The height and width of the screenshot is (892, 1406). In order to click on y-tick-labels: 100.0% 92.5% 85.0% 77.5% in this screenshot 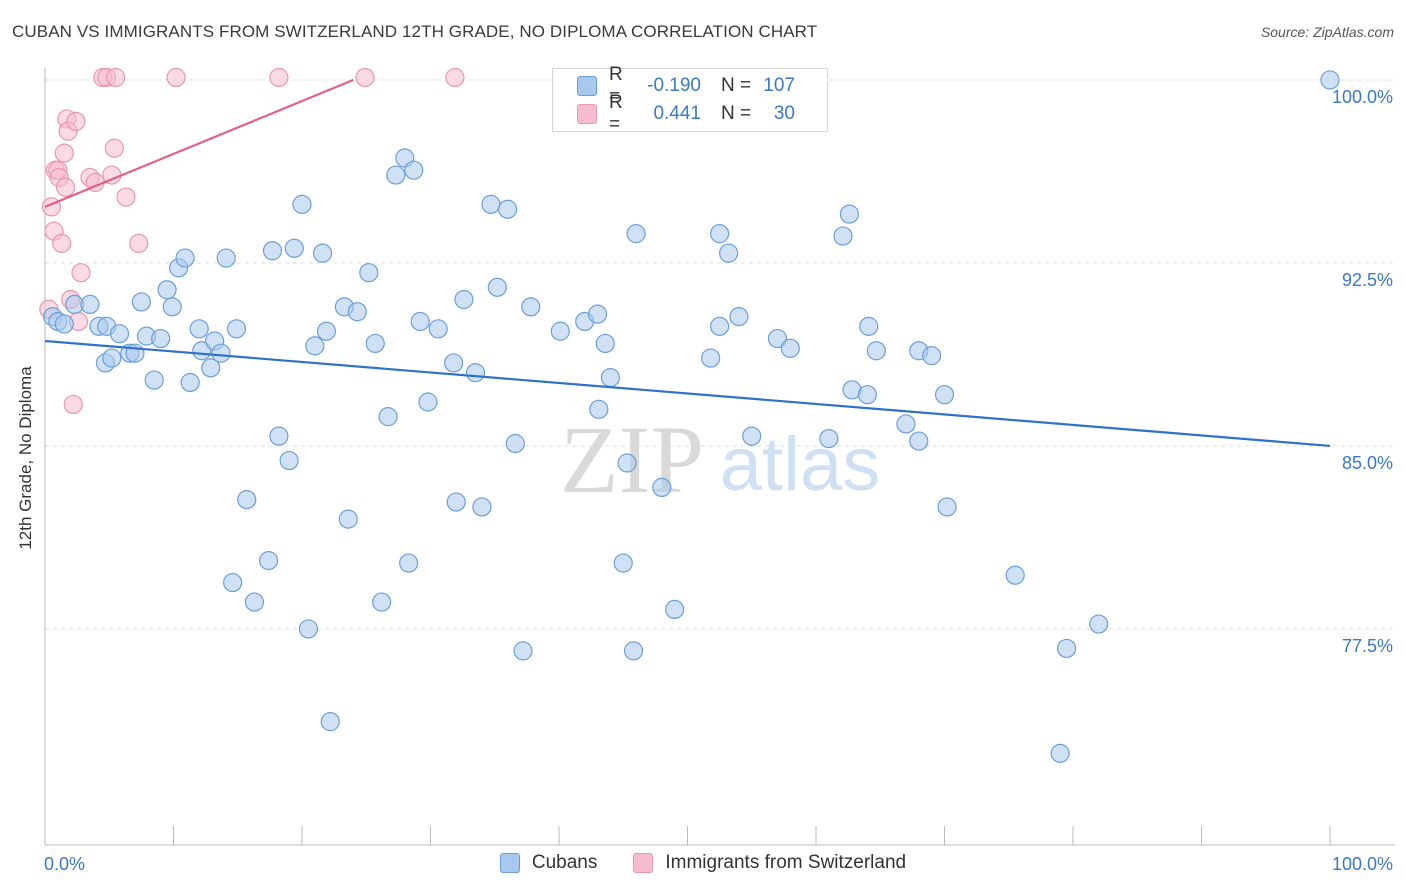, I will do `click(1362, 371)`.